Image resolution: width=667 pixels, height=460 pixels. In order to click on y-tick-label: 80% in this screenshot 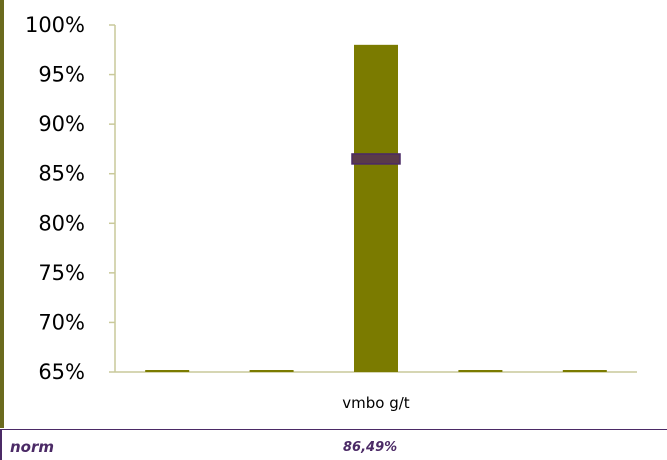, I will do `click(61, 223)`.